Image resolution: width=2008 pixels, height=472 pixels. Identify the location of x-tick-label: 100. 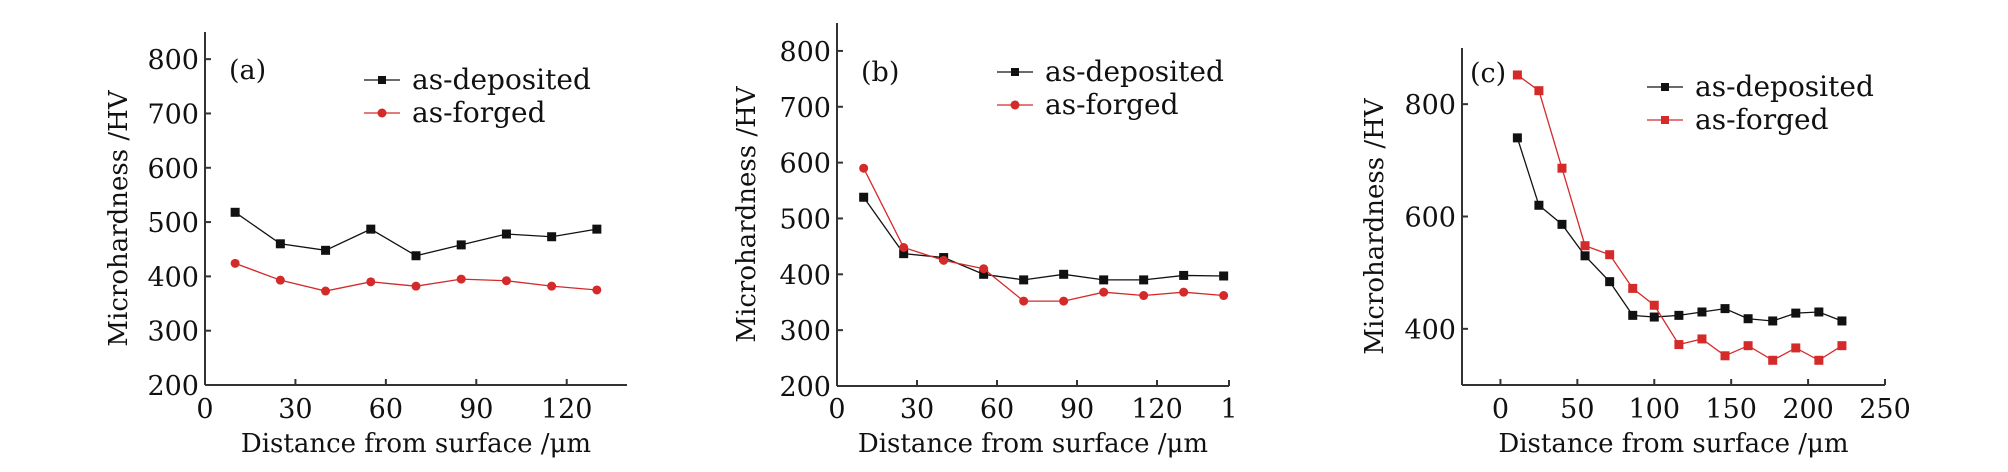
(1654, 409).